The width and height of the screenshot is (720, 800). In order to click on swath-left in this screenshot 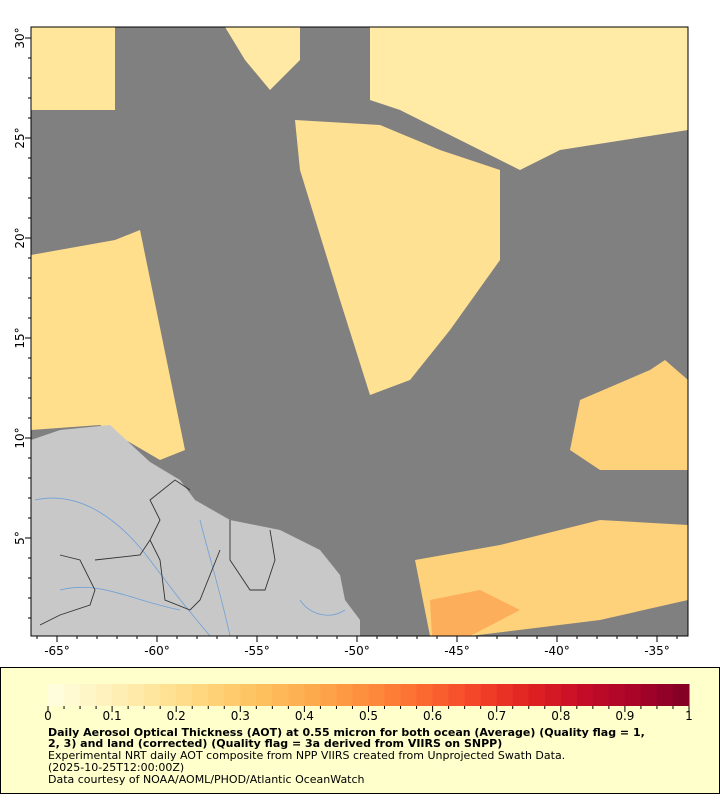, I will do `click(108, 345)`.